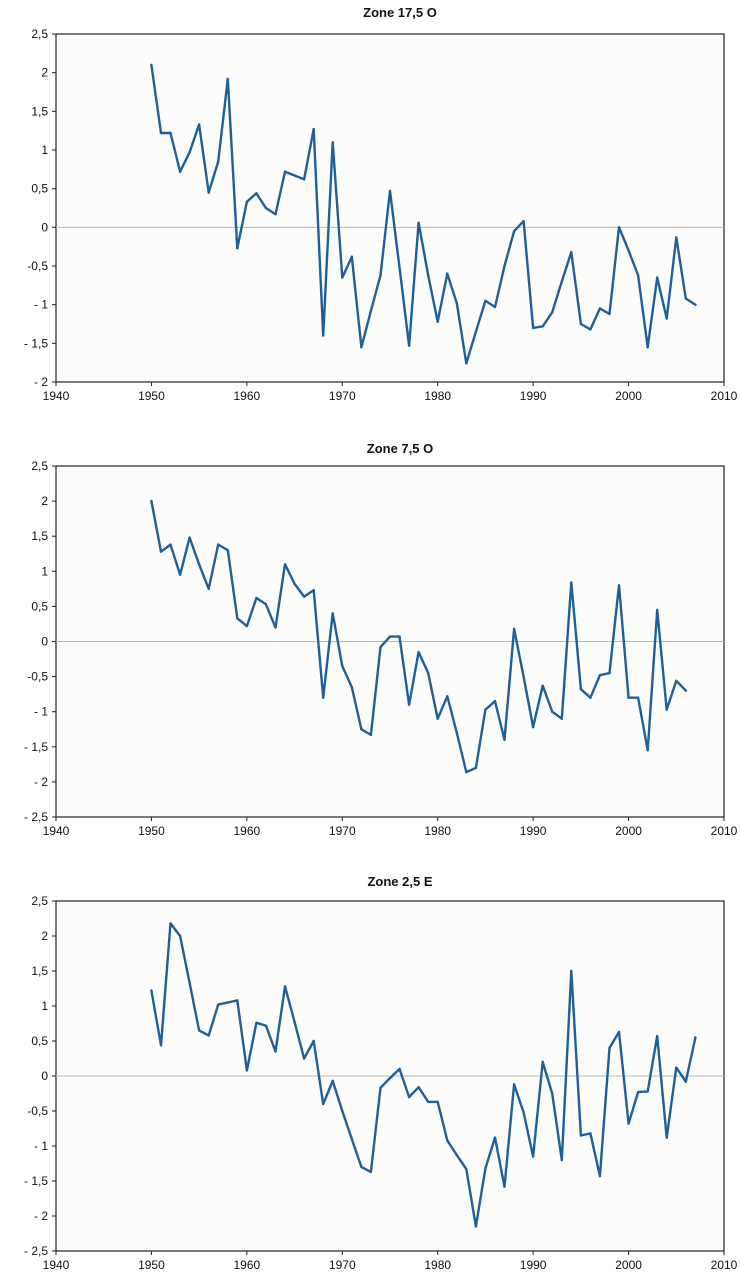  I want to click on y-tick-label: 0, so click(44, 642).